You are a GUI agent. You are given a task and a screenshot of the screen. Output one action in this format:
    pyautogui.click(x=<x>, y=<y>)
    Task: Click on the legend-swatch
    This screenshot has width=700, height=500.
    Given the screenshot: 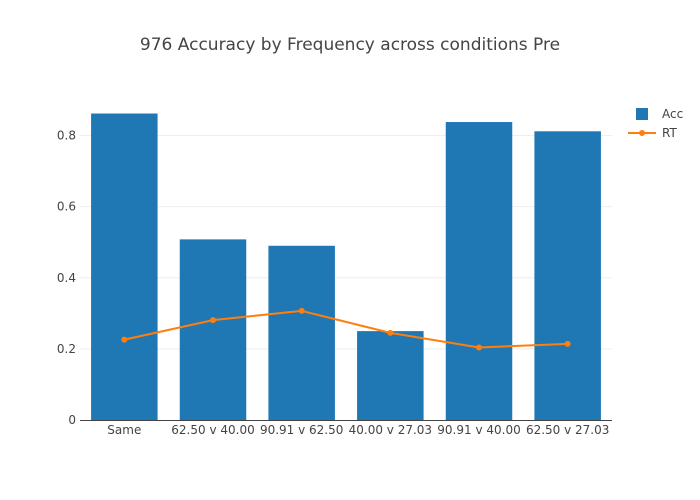 What is the action you would take?
    pyautogui.click(x=642, y=114)
    